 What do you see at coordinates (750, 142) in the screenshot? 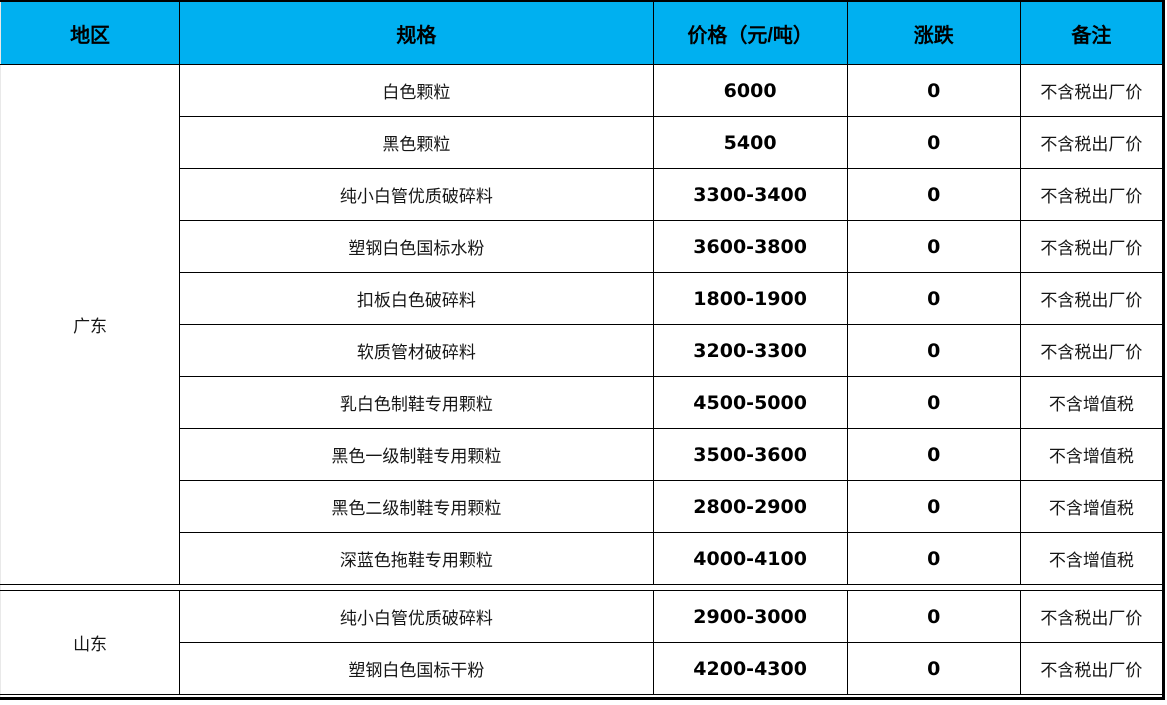
I see `price-cell: 5400` at bounding box center [750, 142].